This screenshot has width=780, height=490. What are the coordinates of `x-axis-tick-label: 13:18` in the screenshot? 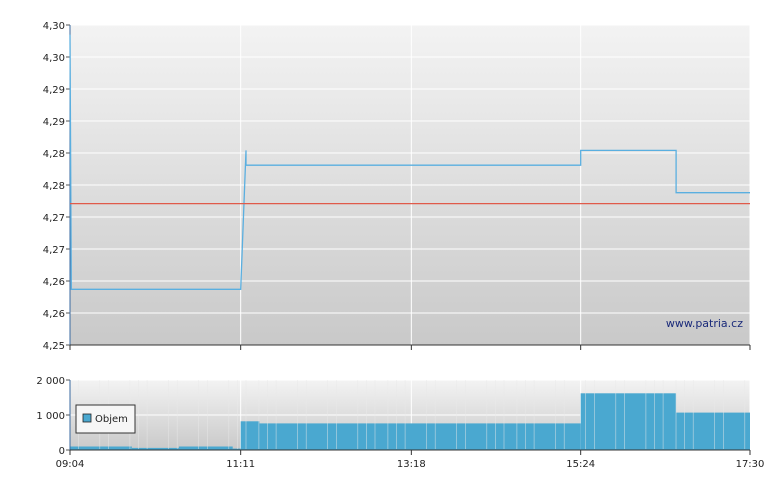 It's located at (411, 464).